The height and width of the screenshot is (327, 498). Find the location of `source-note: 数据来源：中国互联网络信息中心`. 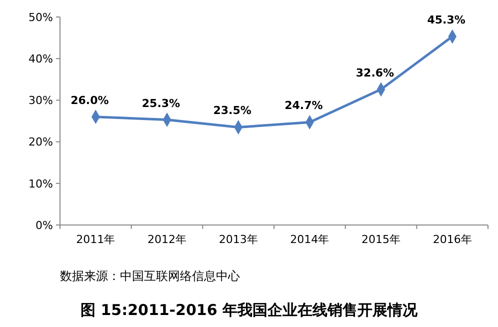

source-note: 数据来源：中国互联网络信息中心 is located at coordinates (150, 276).